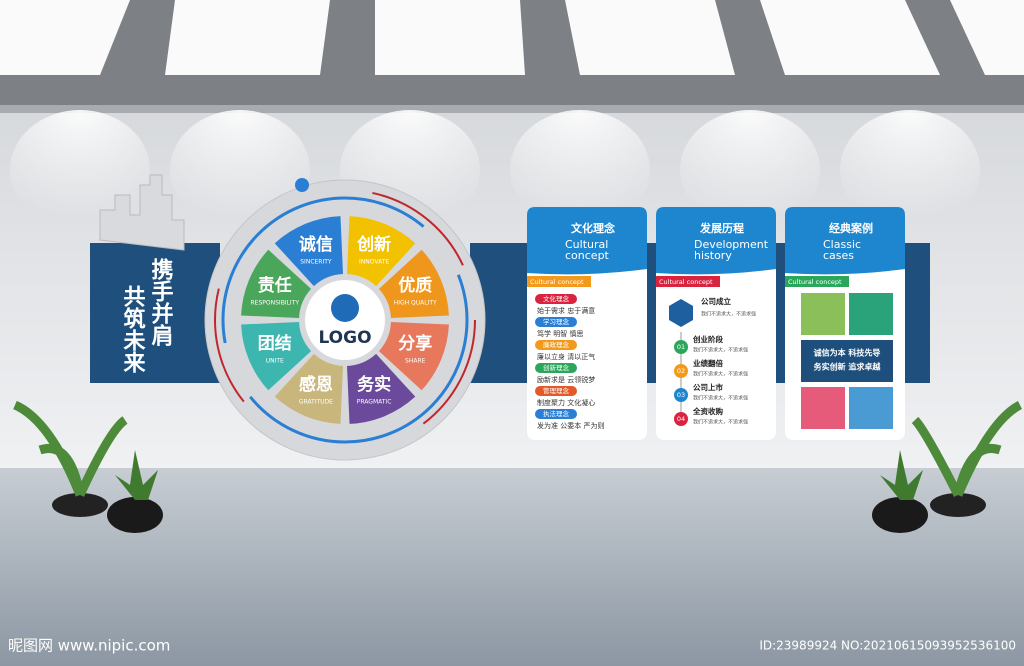 Image resolution: width=1024 pixels, height=666 pixels. I want to click on segment-title: 优质, so click(415, 285).